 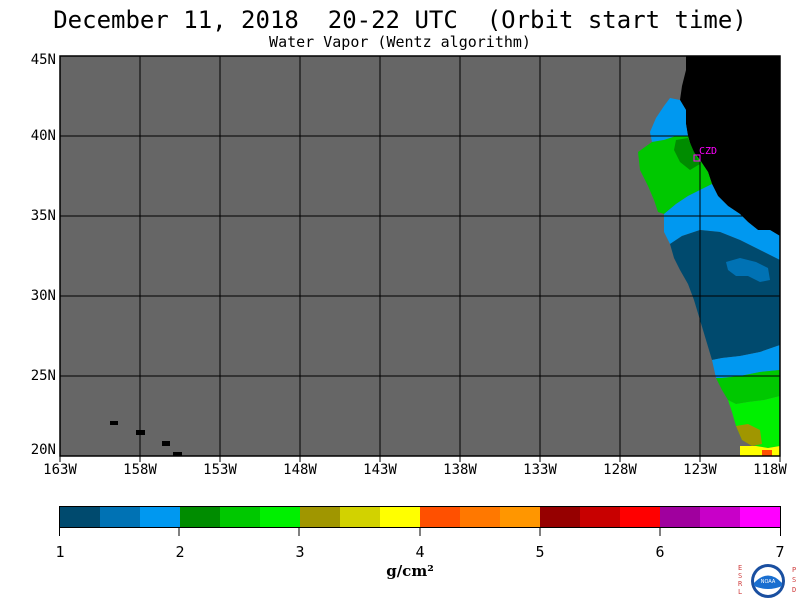 I want to click on lon-label-153w: 153W, so click(x=220, y=470).